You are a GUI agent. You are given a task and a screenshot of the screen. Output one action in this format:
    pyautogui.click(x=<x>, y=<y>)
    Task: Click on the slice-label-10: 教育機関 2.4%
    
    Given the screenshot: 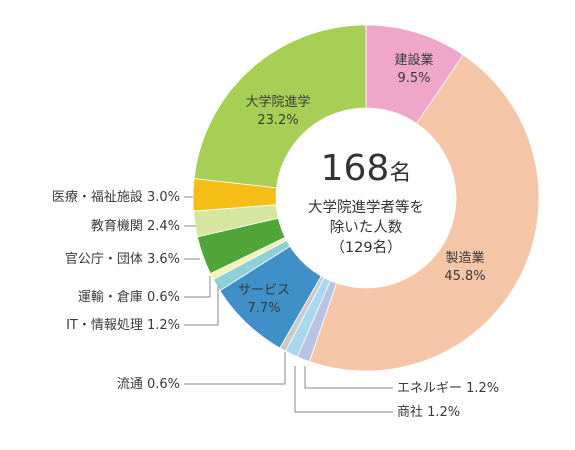 What is the action you would take?
    pyautogui.click(x=135, y=226)
    